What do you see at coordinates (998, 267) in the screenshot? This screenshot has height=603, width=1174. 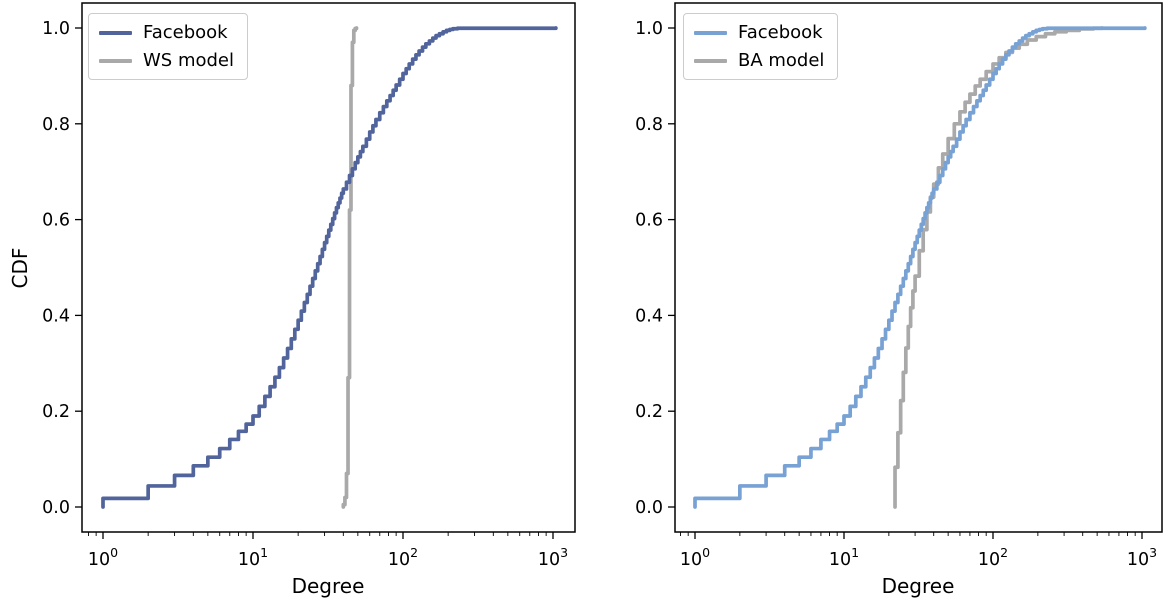 I see `series-line-ba-model` at bounding box center [998, 267].